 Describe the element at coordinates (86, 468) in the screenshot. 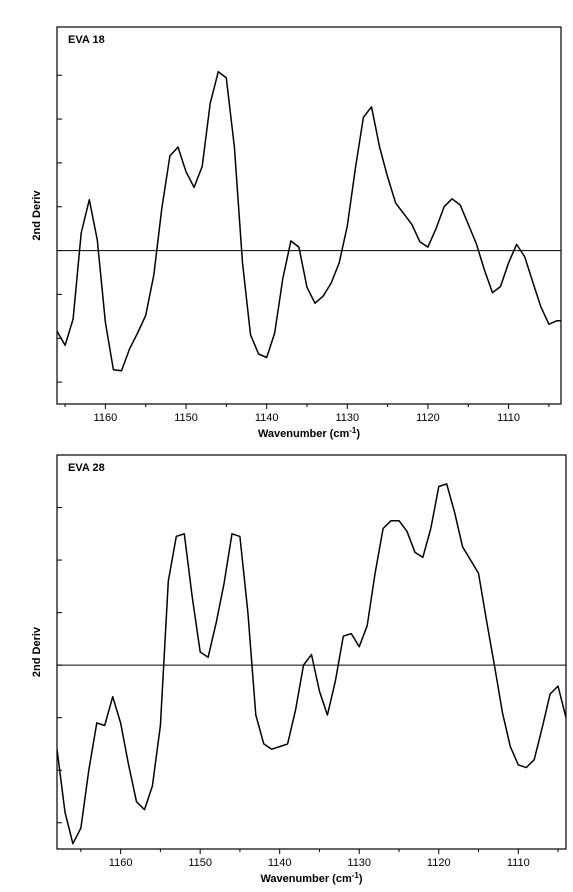

I see `chart-title: EVA 28` at that location.